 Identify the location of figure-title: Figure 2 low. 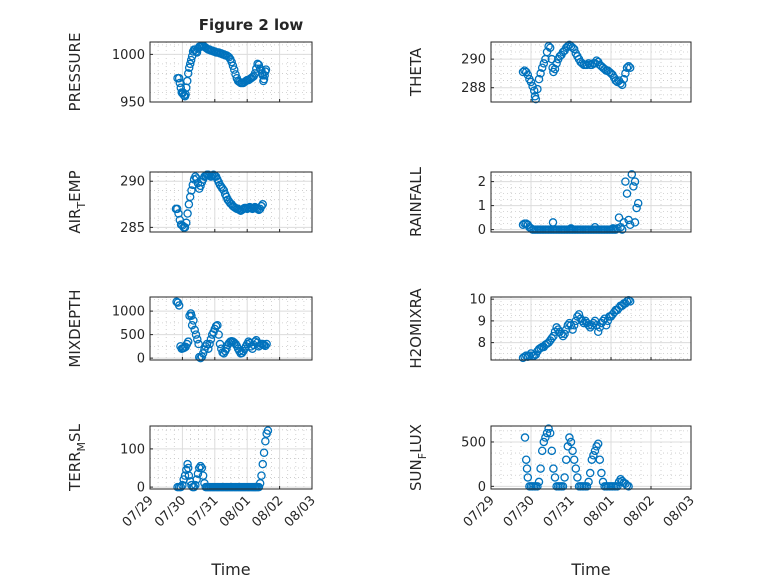
(251, 25).